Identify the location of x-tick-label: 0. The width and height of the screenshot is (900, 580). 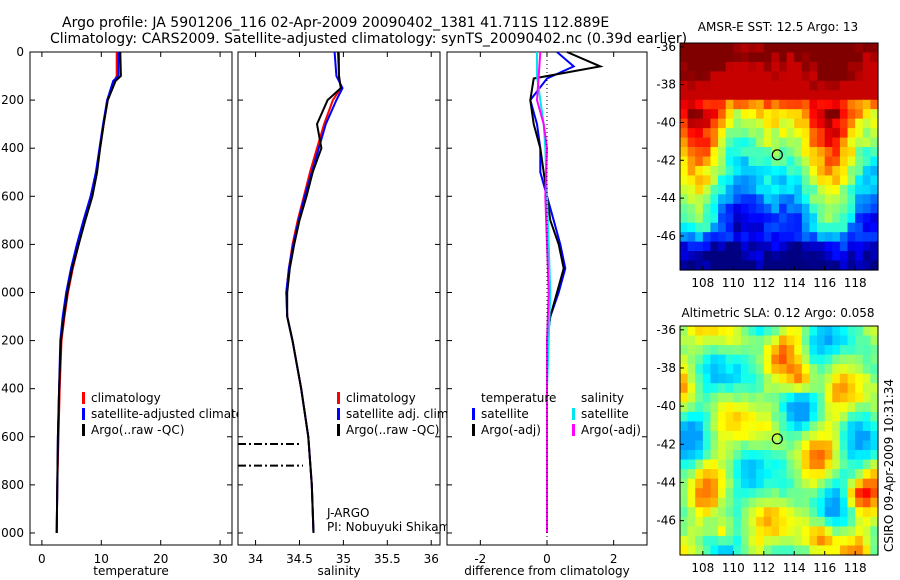
(547, 559).